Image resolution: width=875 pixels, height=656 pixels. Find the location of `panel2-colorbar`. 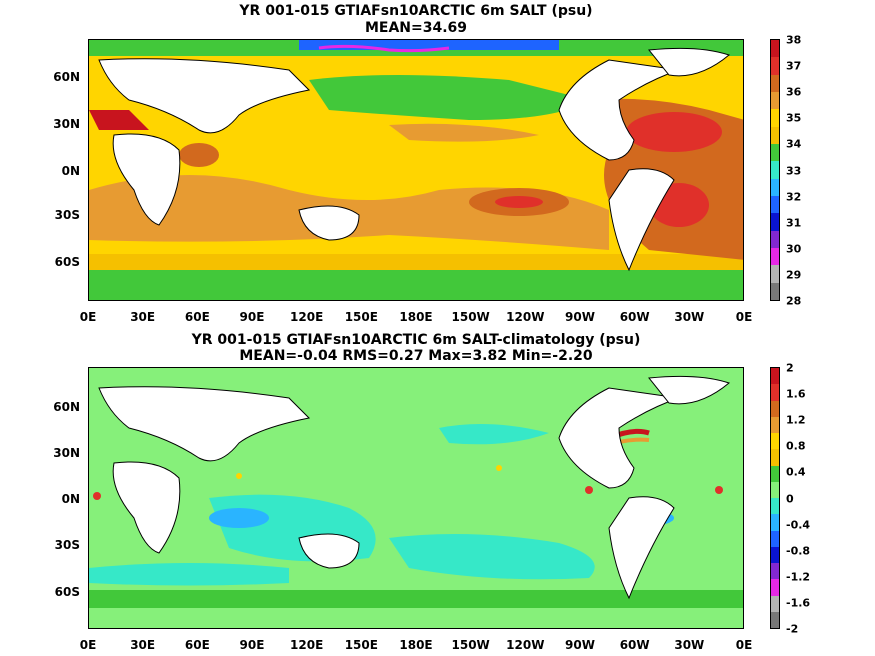

panel2-colorbar is located at coordinates (775, 498).